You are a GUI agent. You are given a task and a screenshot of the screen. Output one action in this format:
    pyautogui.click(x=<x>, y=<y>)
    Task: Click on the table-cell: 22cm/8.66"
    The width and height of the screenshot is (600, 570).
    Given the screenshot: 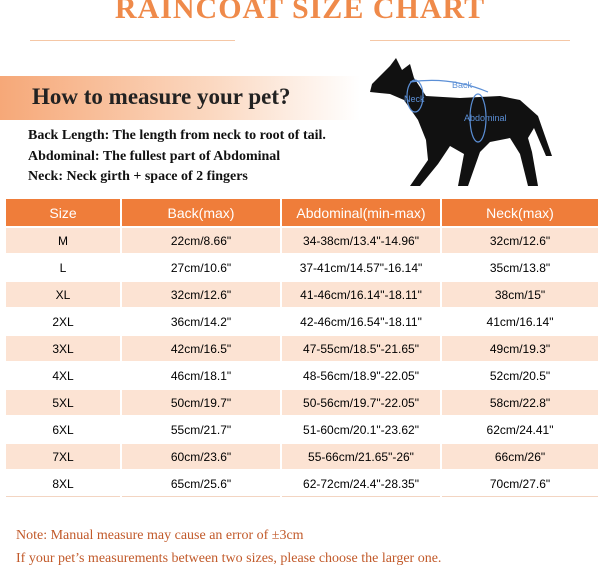 What is the action you would take?
    pyautogui.click(x=201, y=240)
    